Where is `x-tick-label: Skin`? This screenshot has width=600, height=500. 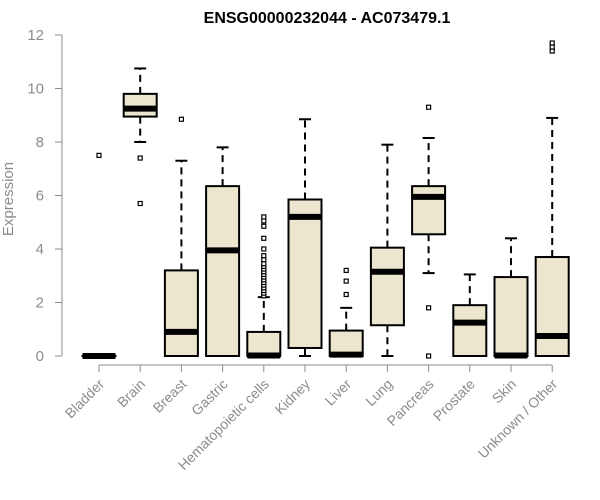
x-tick-label: Skin is located at coordinates (504, 391).